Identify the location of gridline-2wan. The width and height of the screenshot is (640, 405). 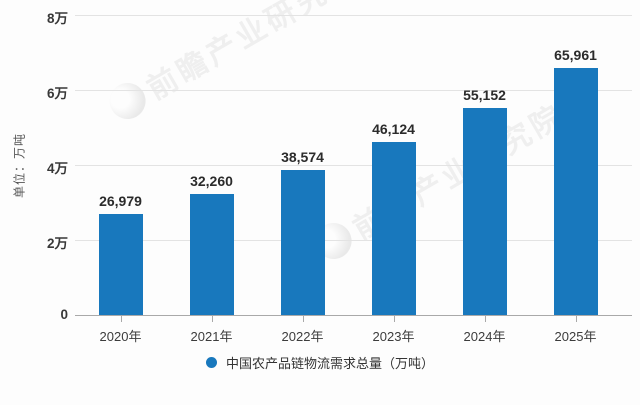
(353, 240).